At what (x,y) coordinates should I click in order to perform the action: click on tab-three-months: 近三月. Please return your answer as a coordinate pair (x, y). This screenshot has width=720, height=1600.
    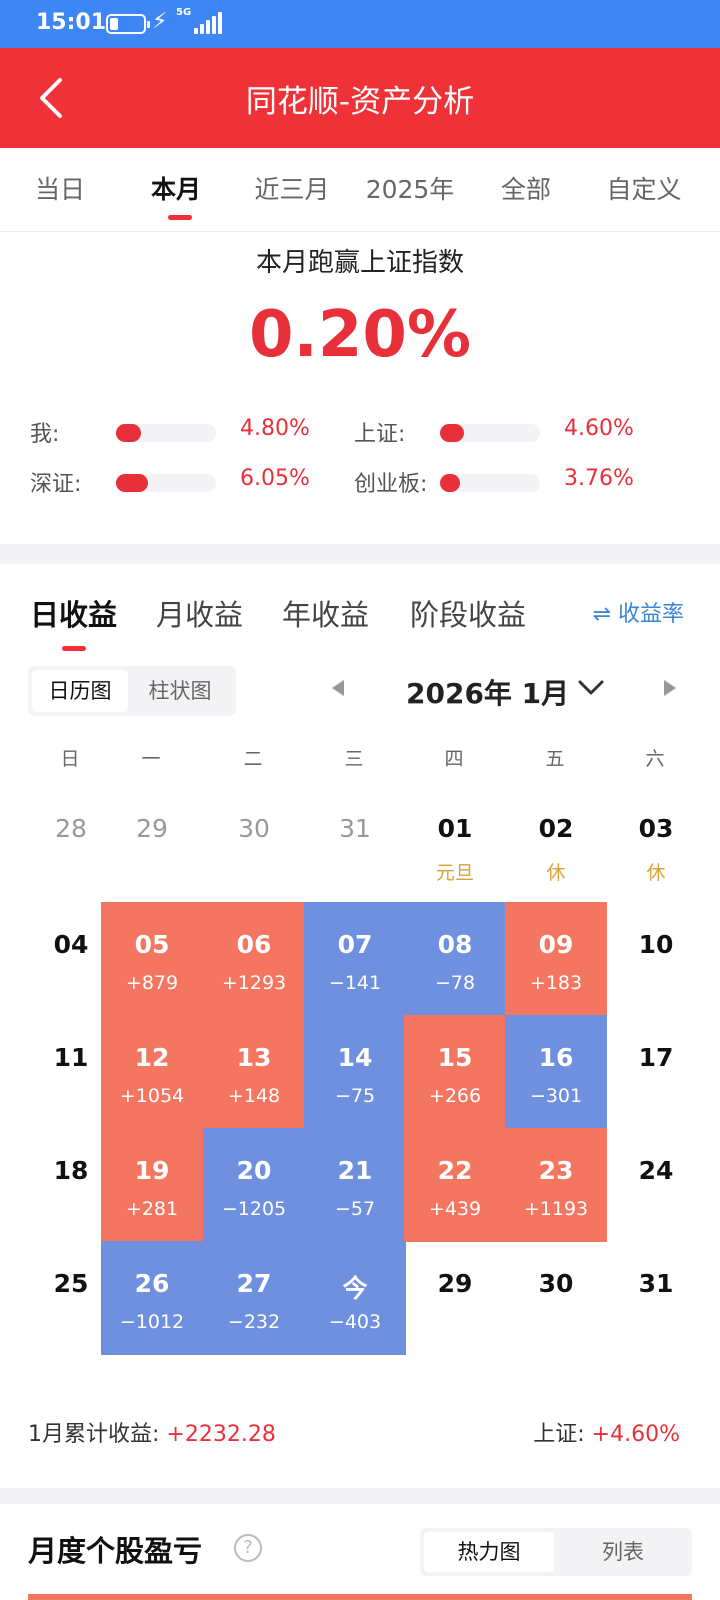
    Looking at the image, I should click on (292, 189).